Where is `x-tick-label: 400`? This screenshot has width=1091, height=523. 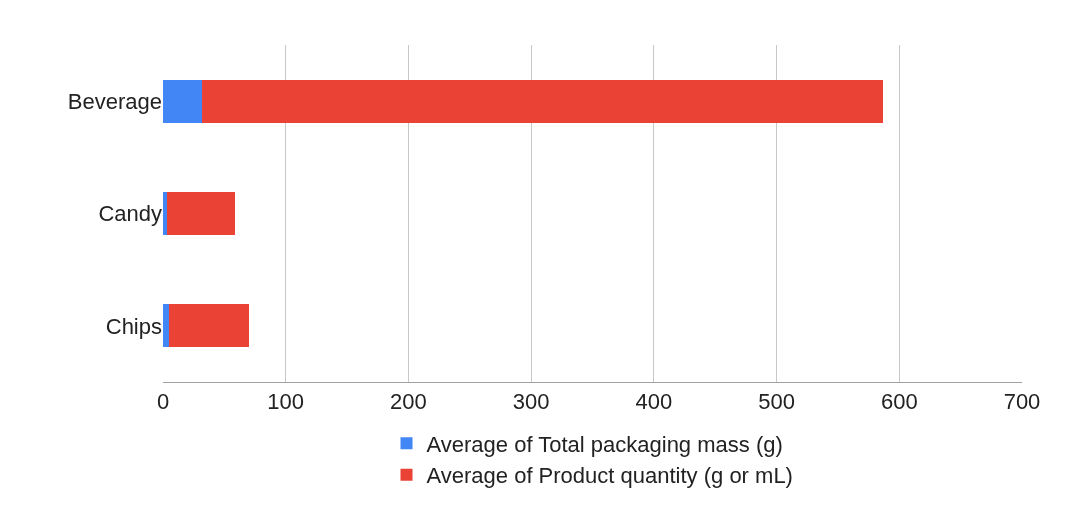 x-tick-label: 400 is located at coordinates (654, 402).